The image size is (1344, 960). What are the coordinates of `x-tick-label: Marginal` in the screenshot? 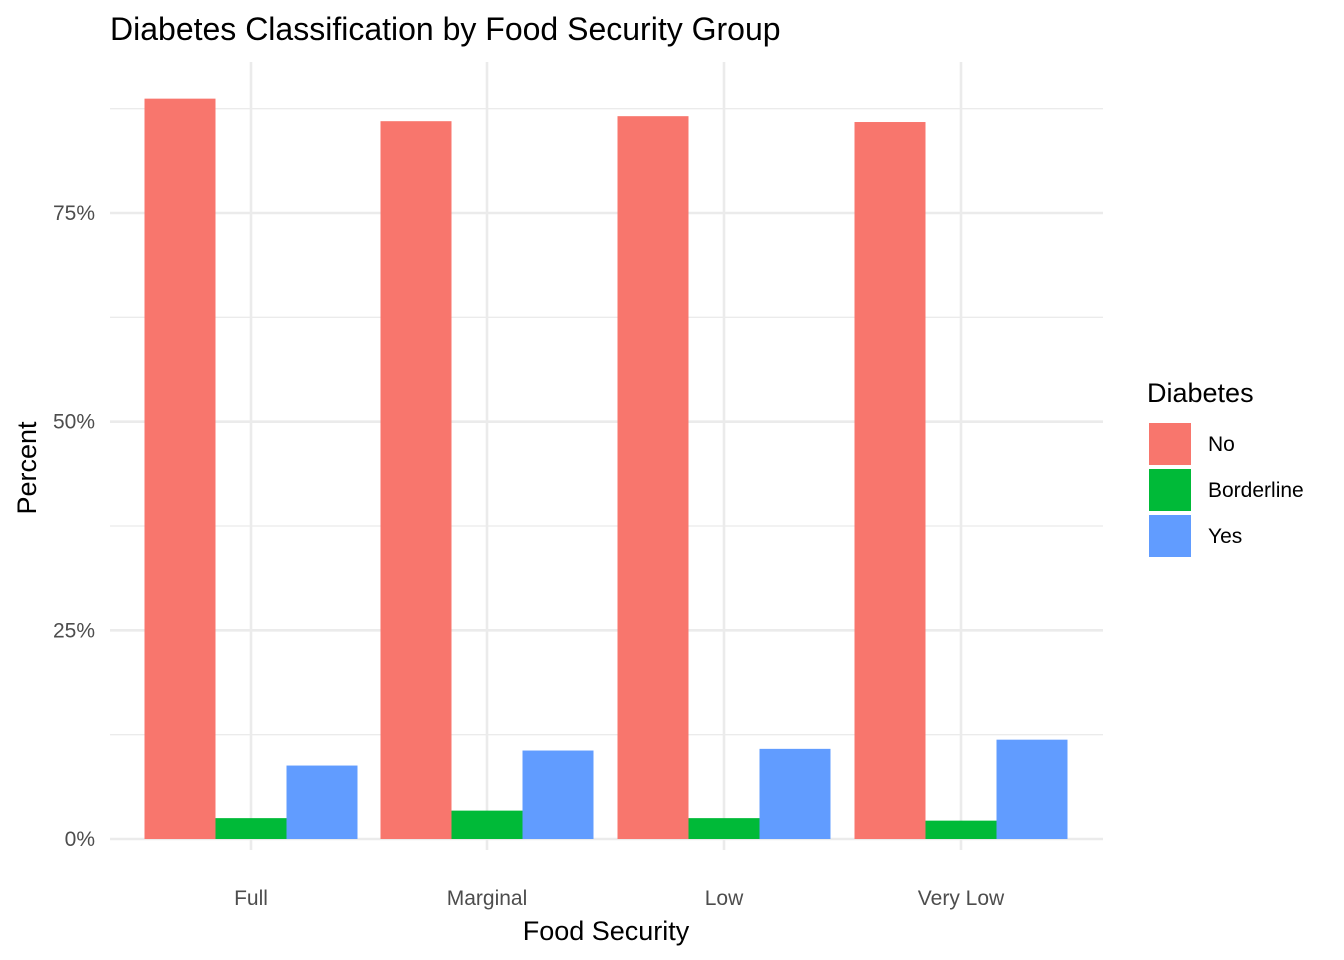 It's located at (487, 898).